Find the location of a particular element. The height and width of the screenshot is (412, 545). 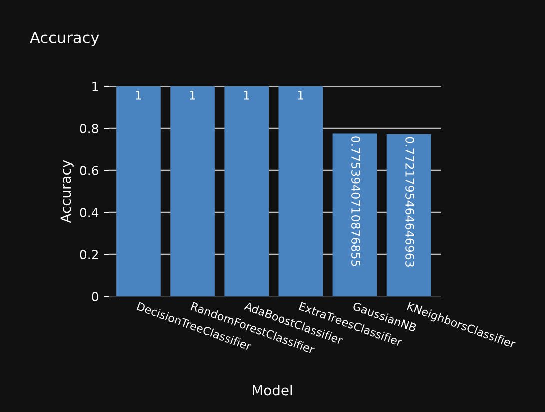

y-axis-title: Accuracy is located at coordinates (67, 192).